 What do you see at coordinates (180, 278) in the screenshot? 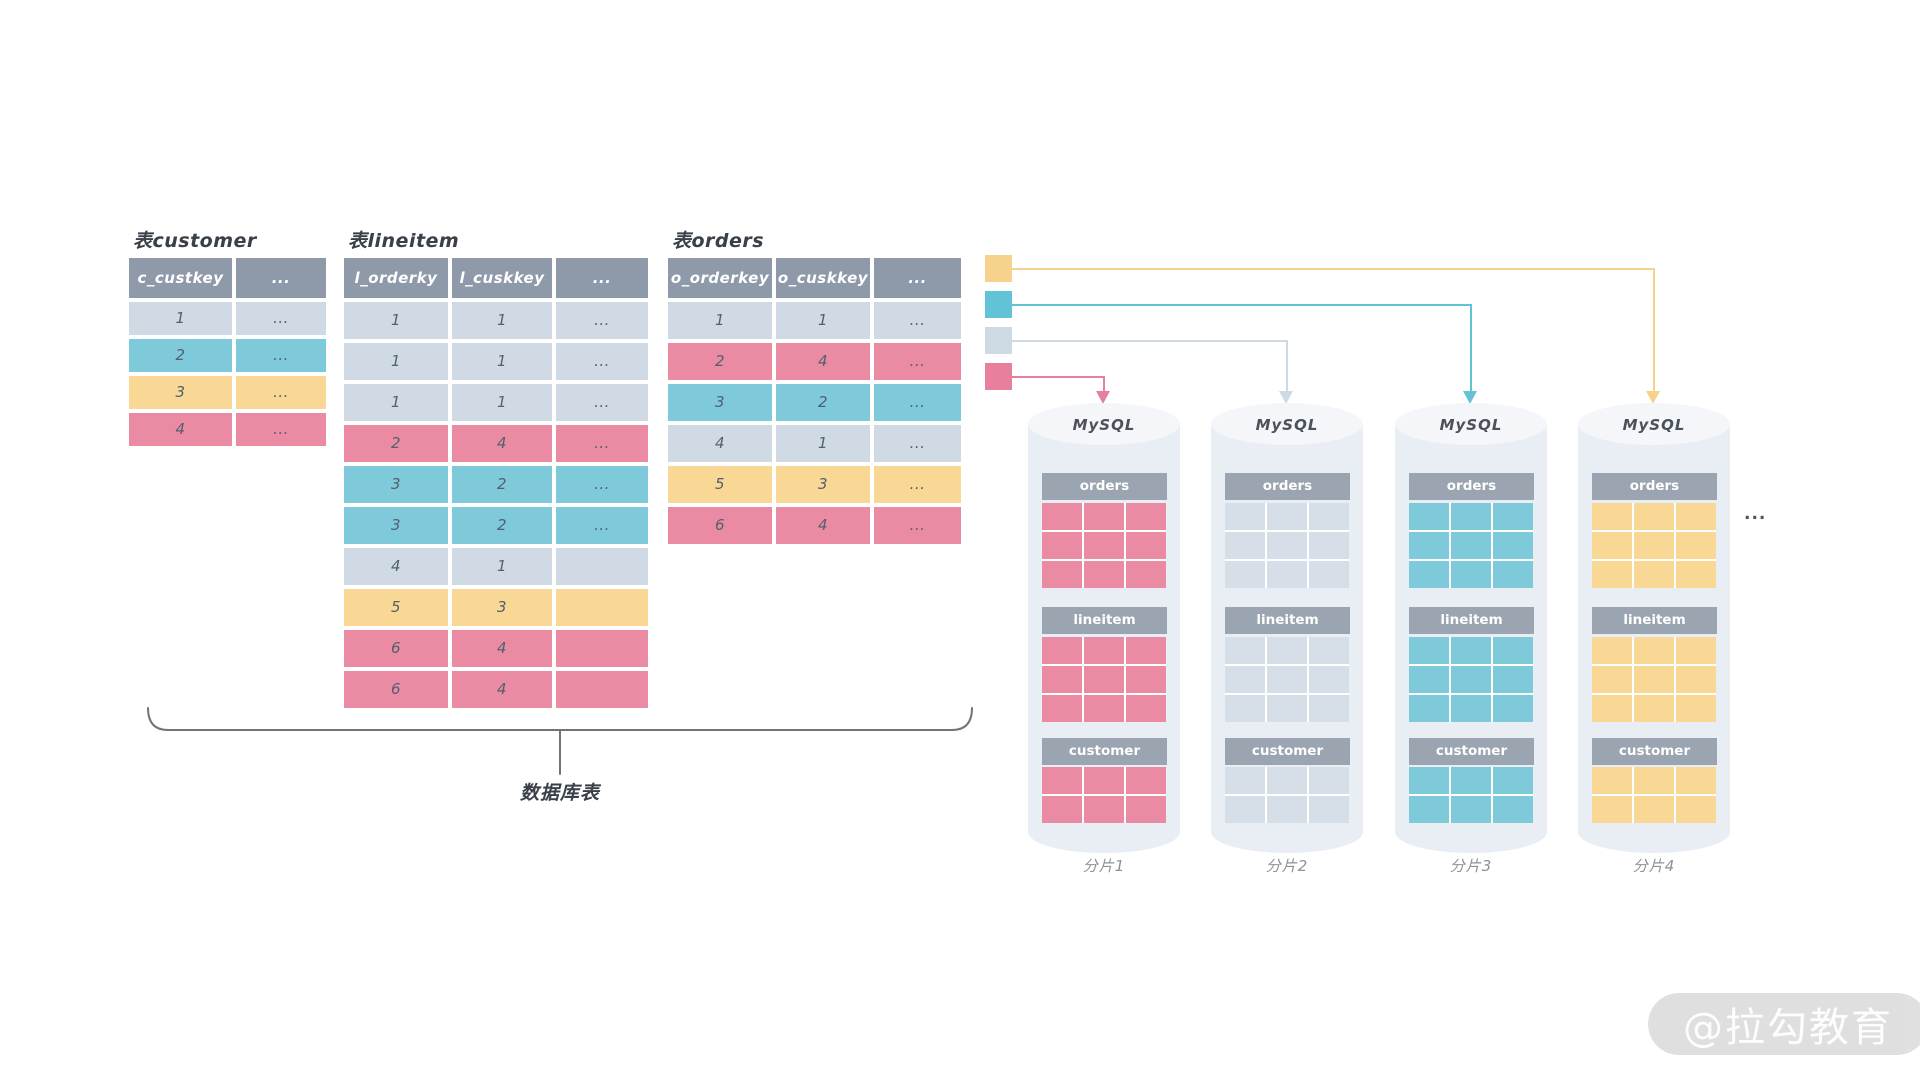
I see `column-header-cell: c_custkey` at bounding box center [180, 278].